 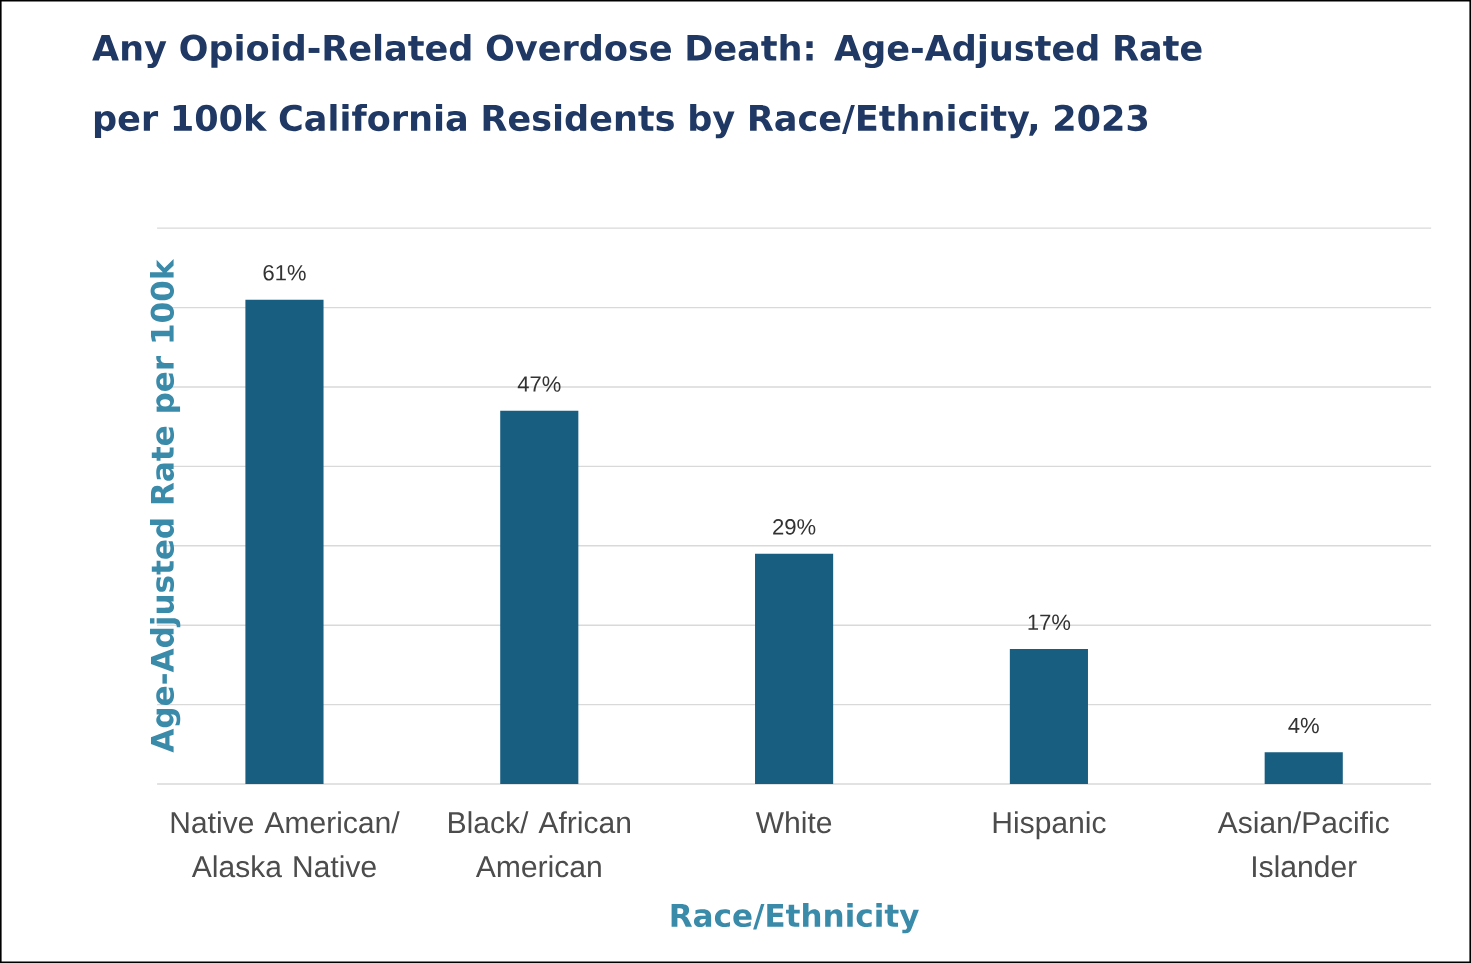 I want to click on data-label: 61%, so click(x=284, y=272).